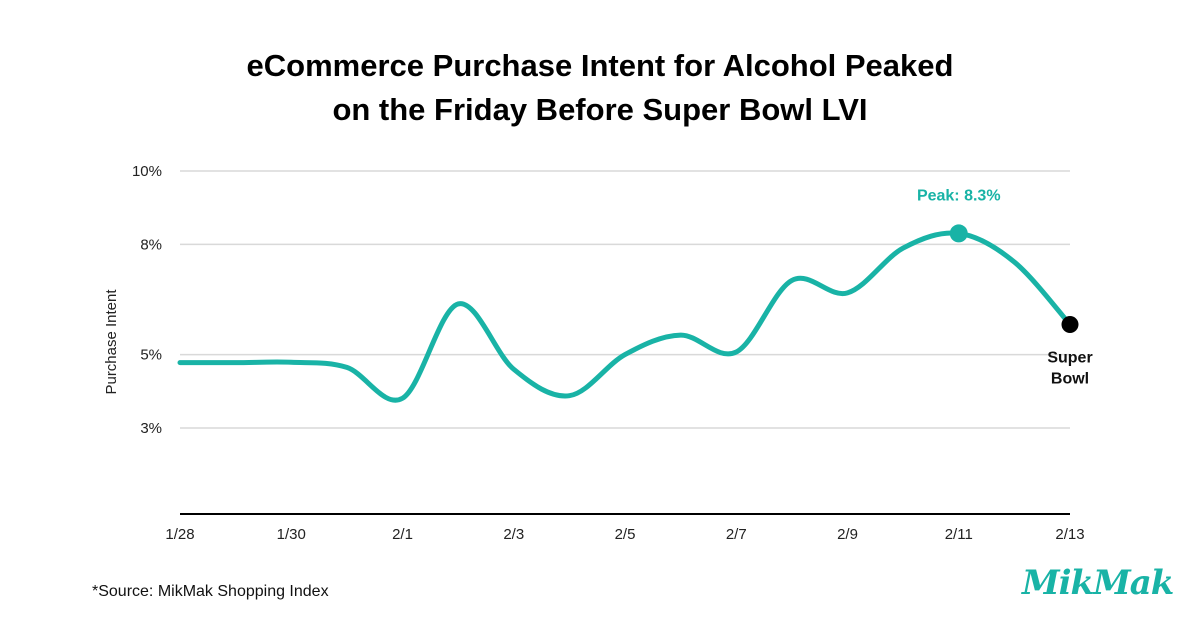  I want to click on x-tick-label: 2/9, so click(847, 534).